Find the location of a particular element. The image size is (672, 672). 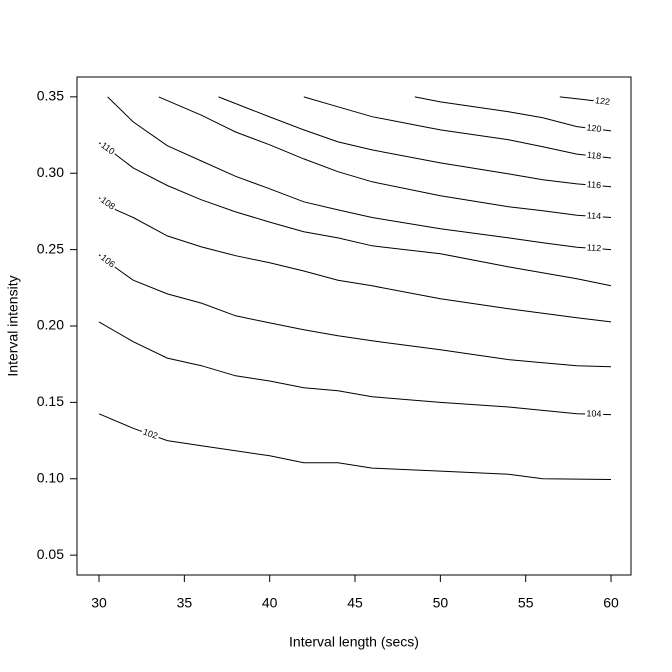

contour-label: 112 is located at coordinates (594, 247).